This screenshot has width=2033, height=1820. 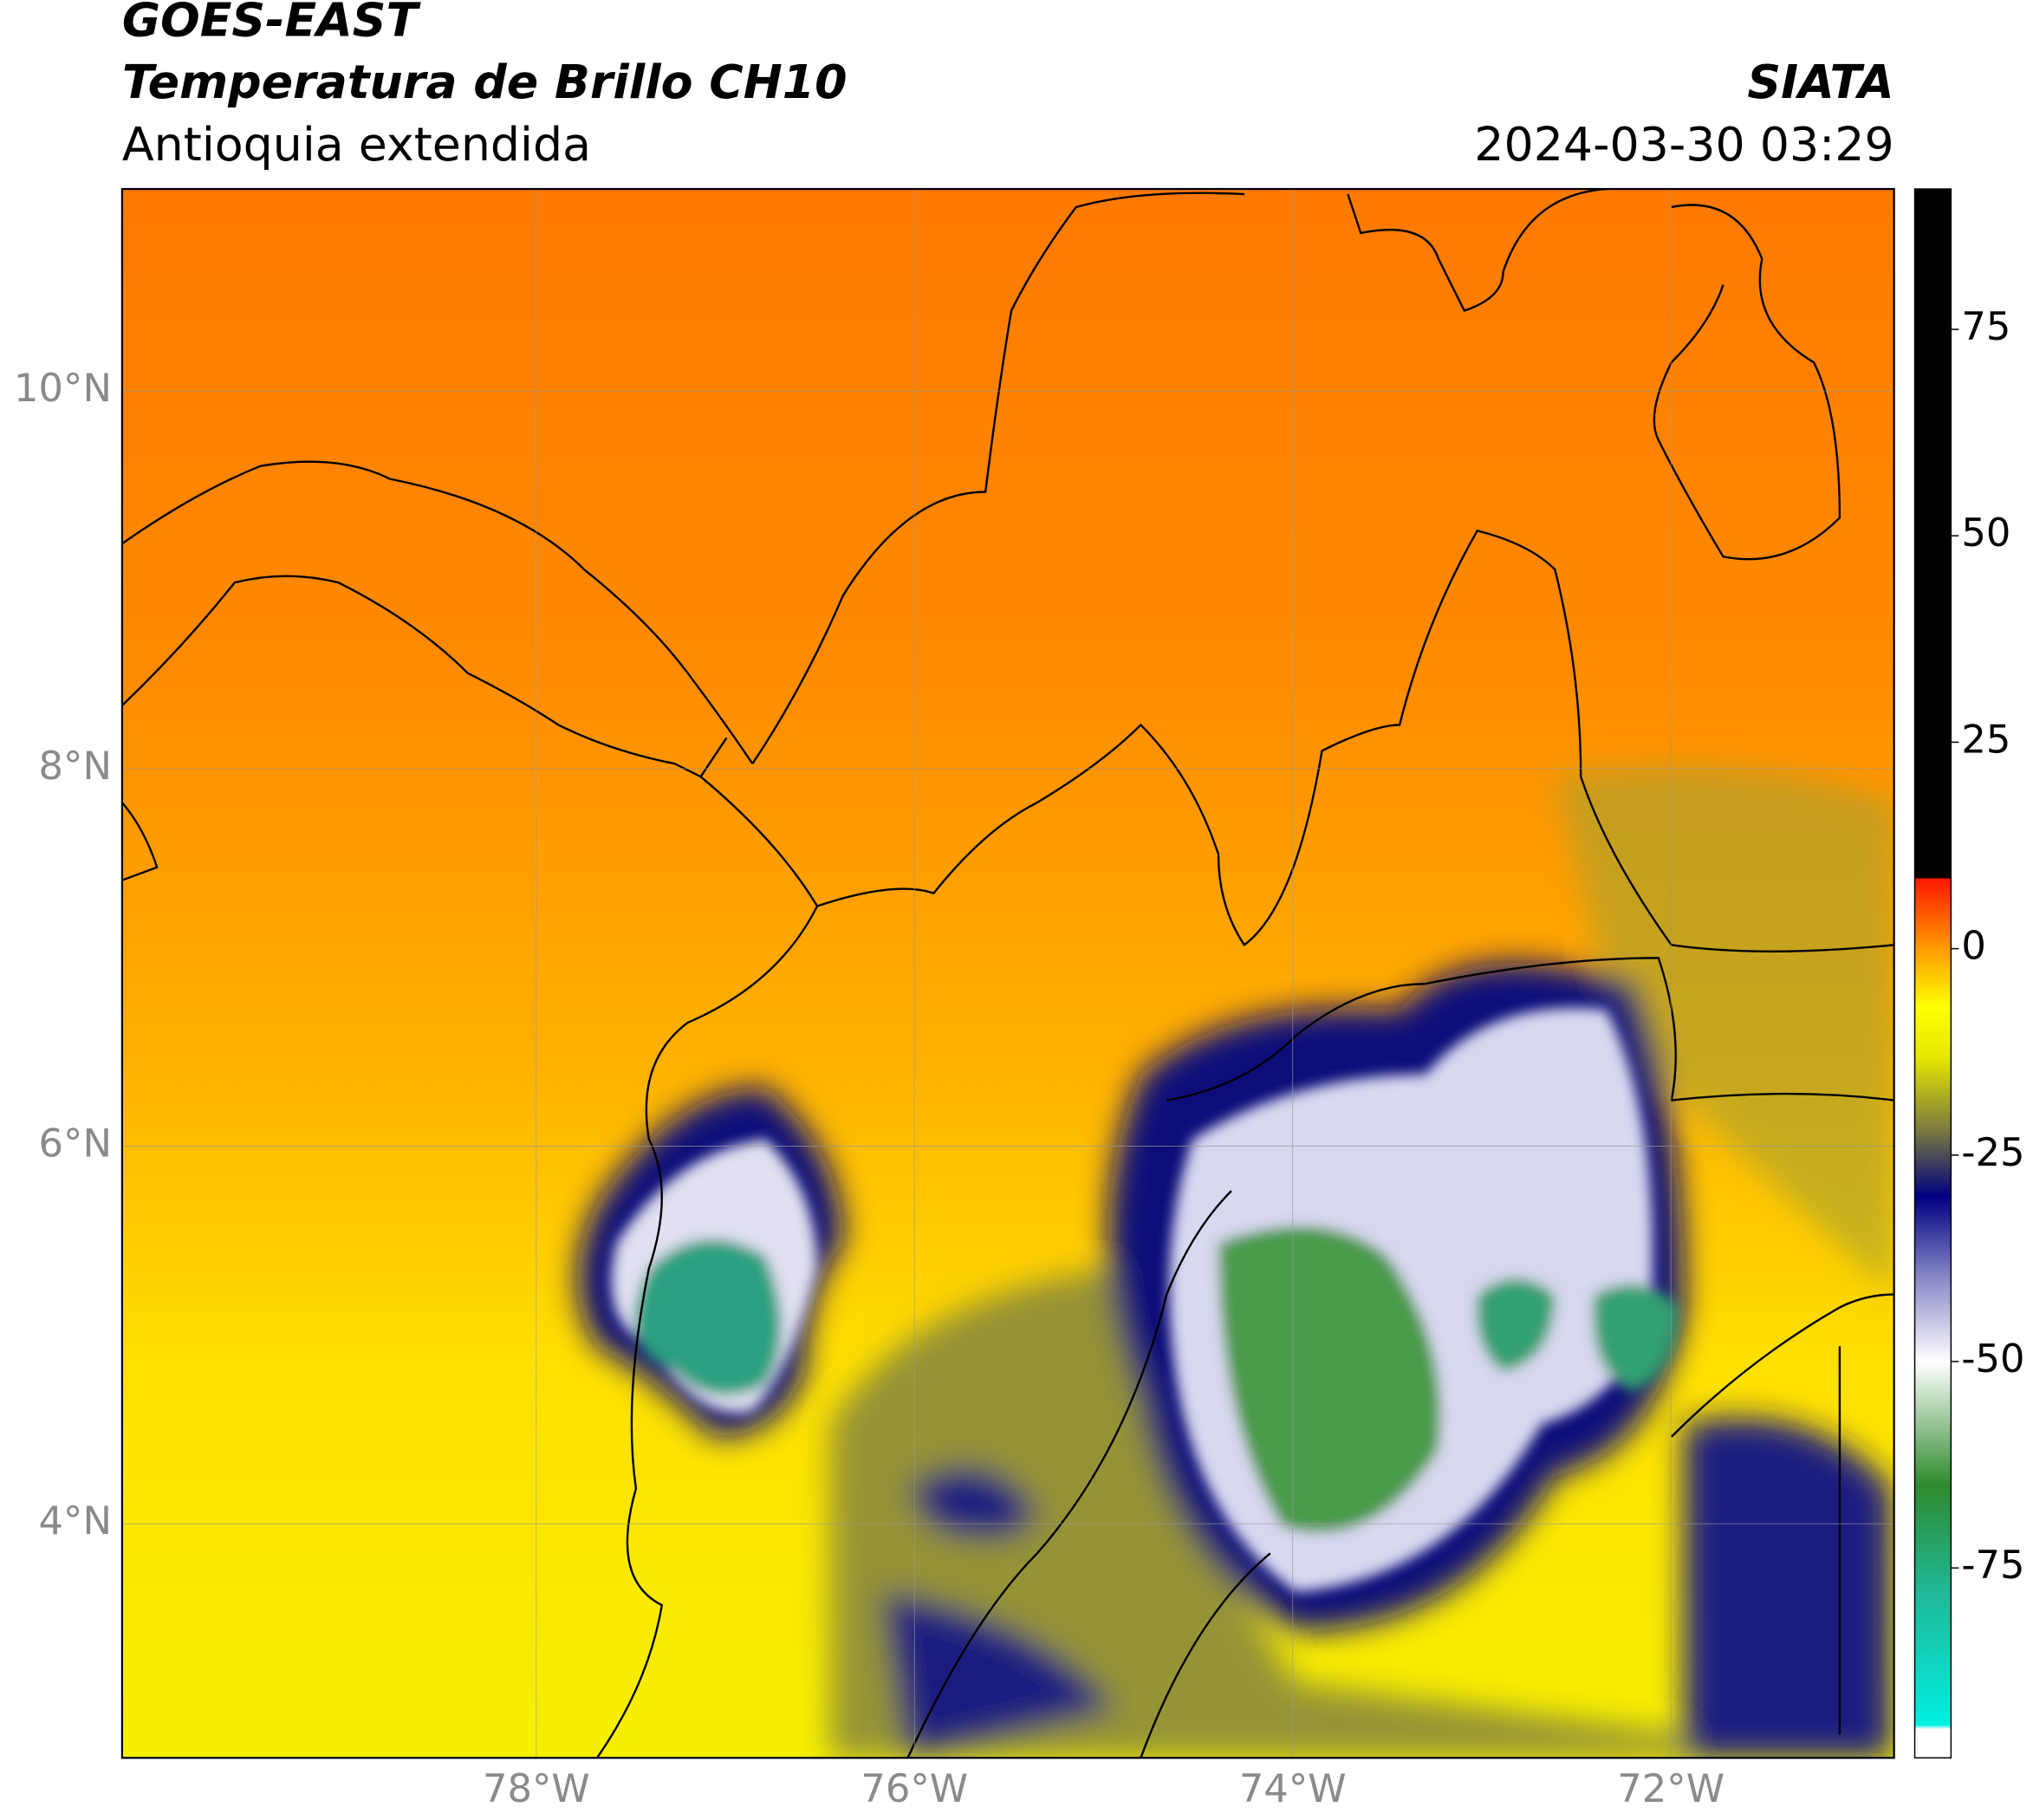 I want to click on colorbar-tick-label: 50, so click(x=1985, y=533).